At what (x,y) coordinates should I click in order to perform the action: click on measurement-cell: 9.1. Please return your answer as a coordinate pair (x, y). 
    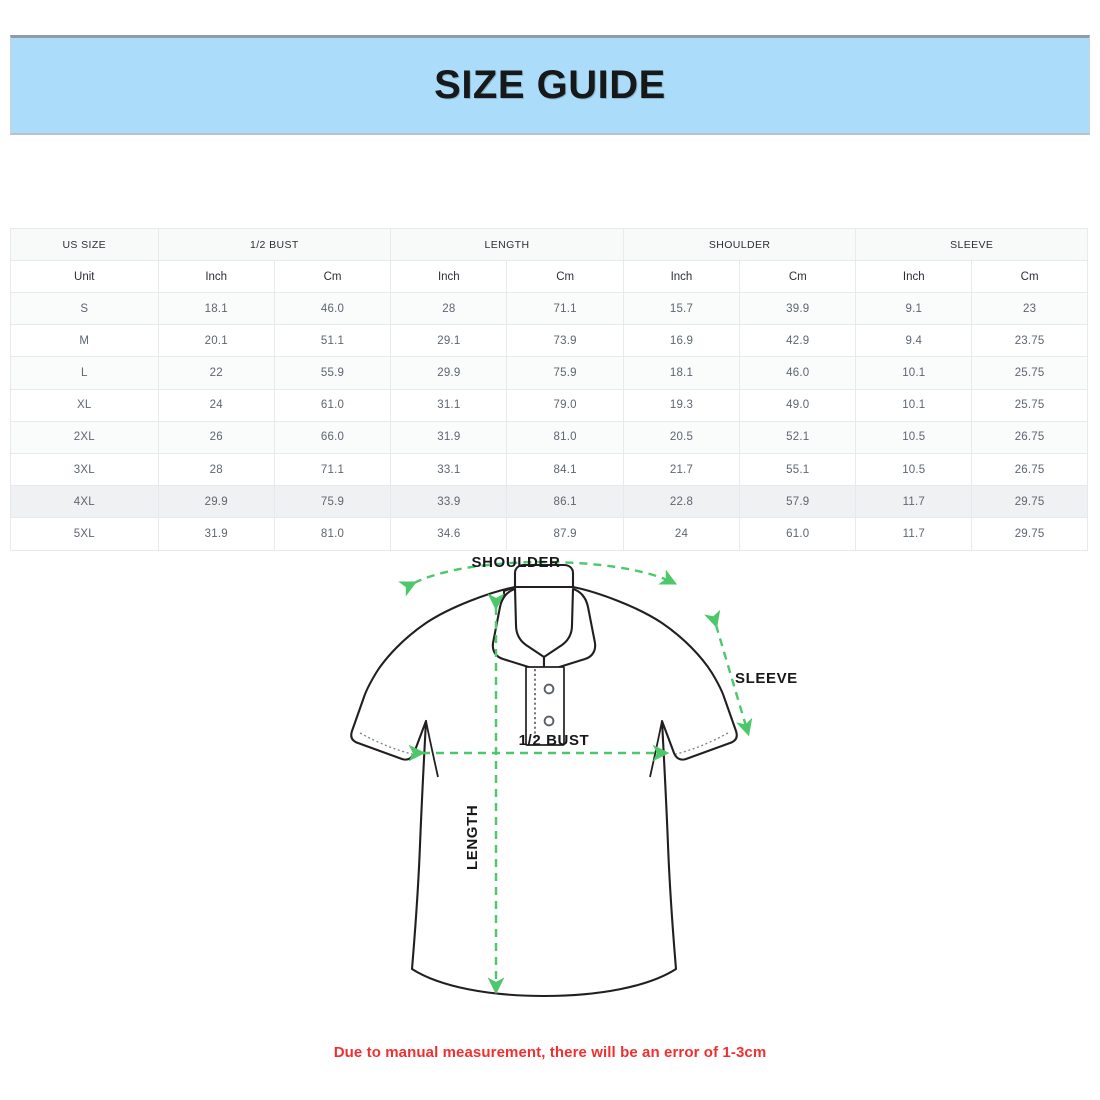
    Looking at the image, I should click on (914, 308).